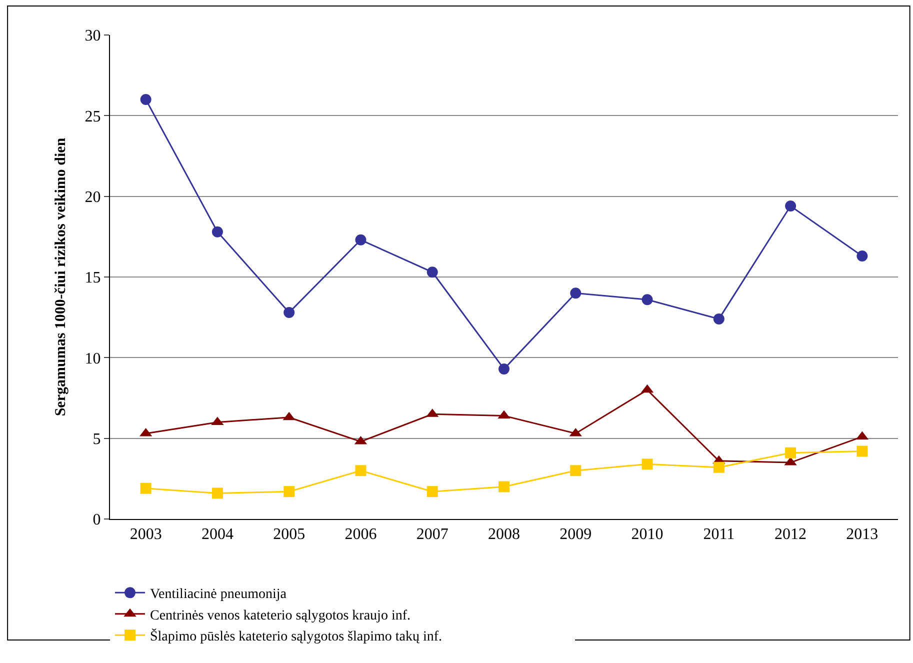 The width and height of the screenshot is (913, 663). I want to click on y-tick-label: 0, so click(96, 520).